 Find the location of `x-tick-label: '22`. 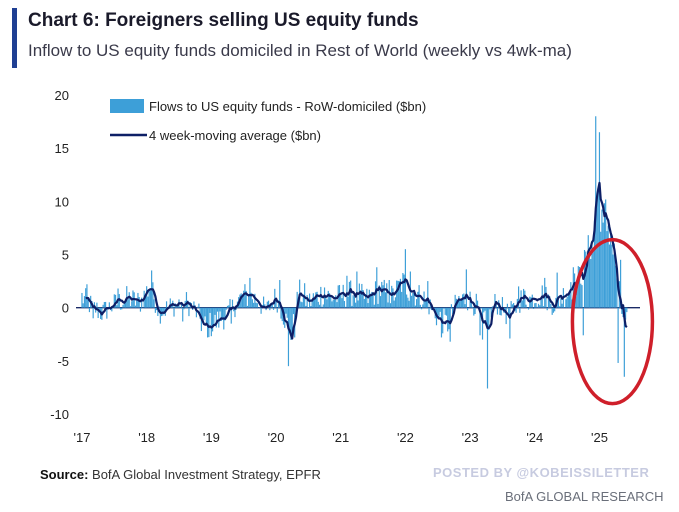

x-tick-label: '22 is located at coordinates (405, 437).